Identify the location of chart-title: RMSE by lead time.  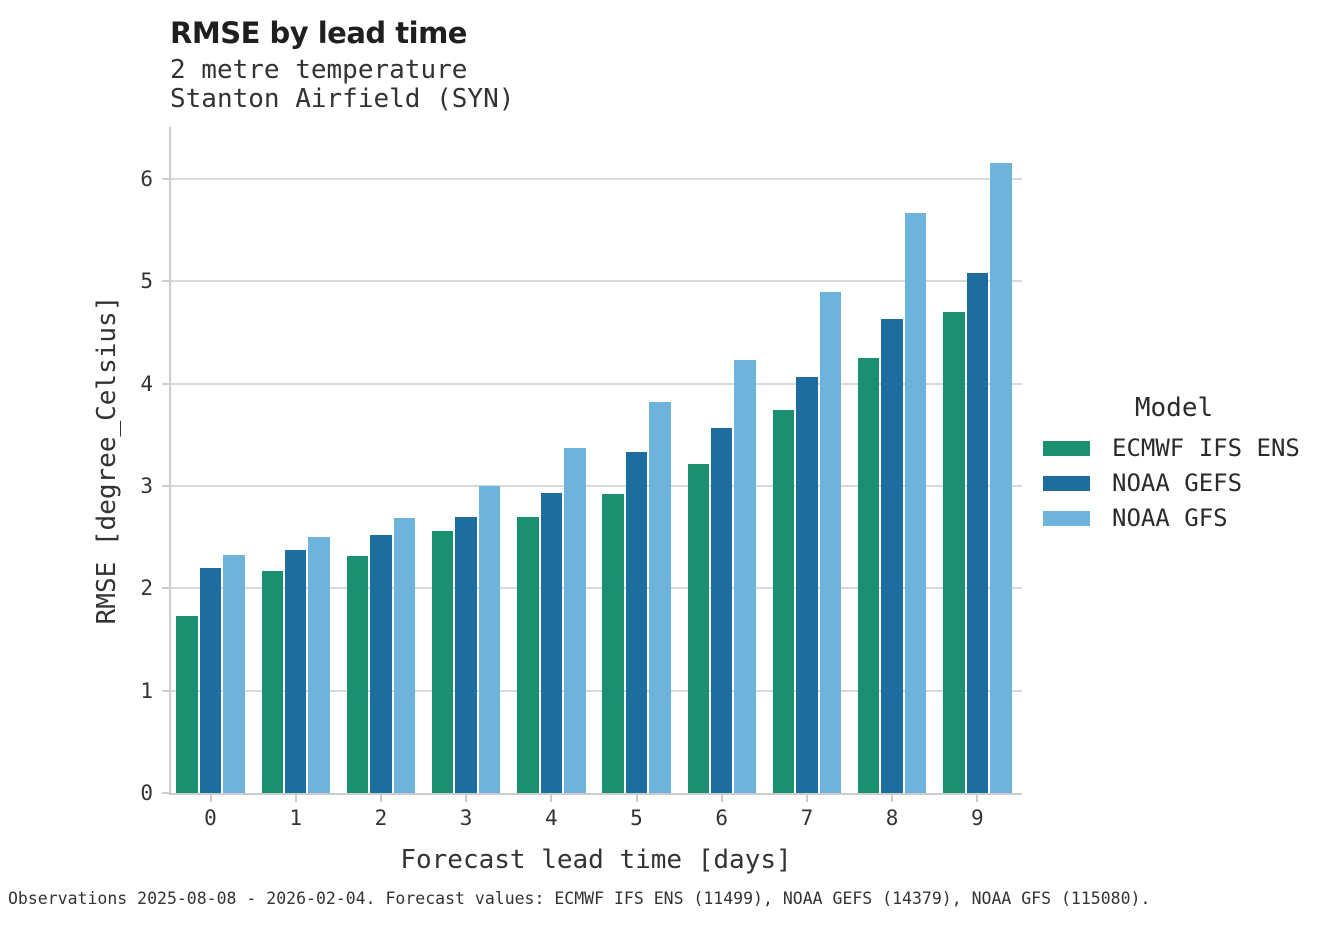
(318, 33).